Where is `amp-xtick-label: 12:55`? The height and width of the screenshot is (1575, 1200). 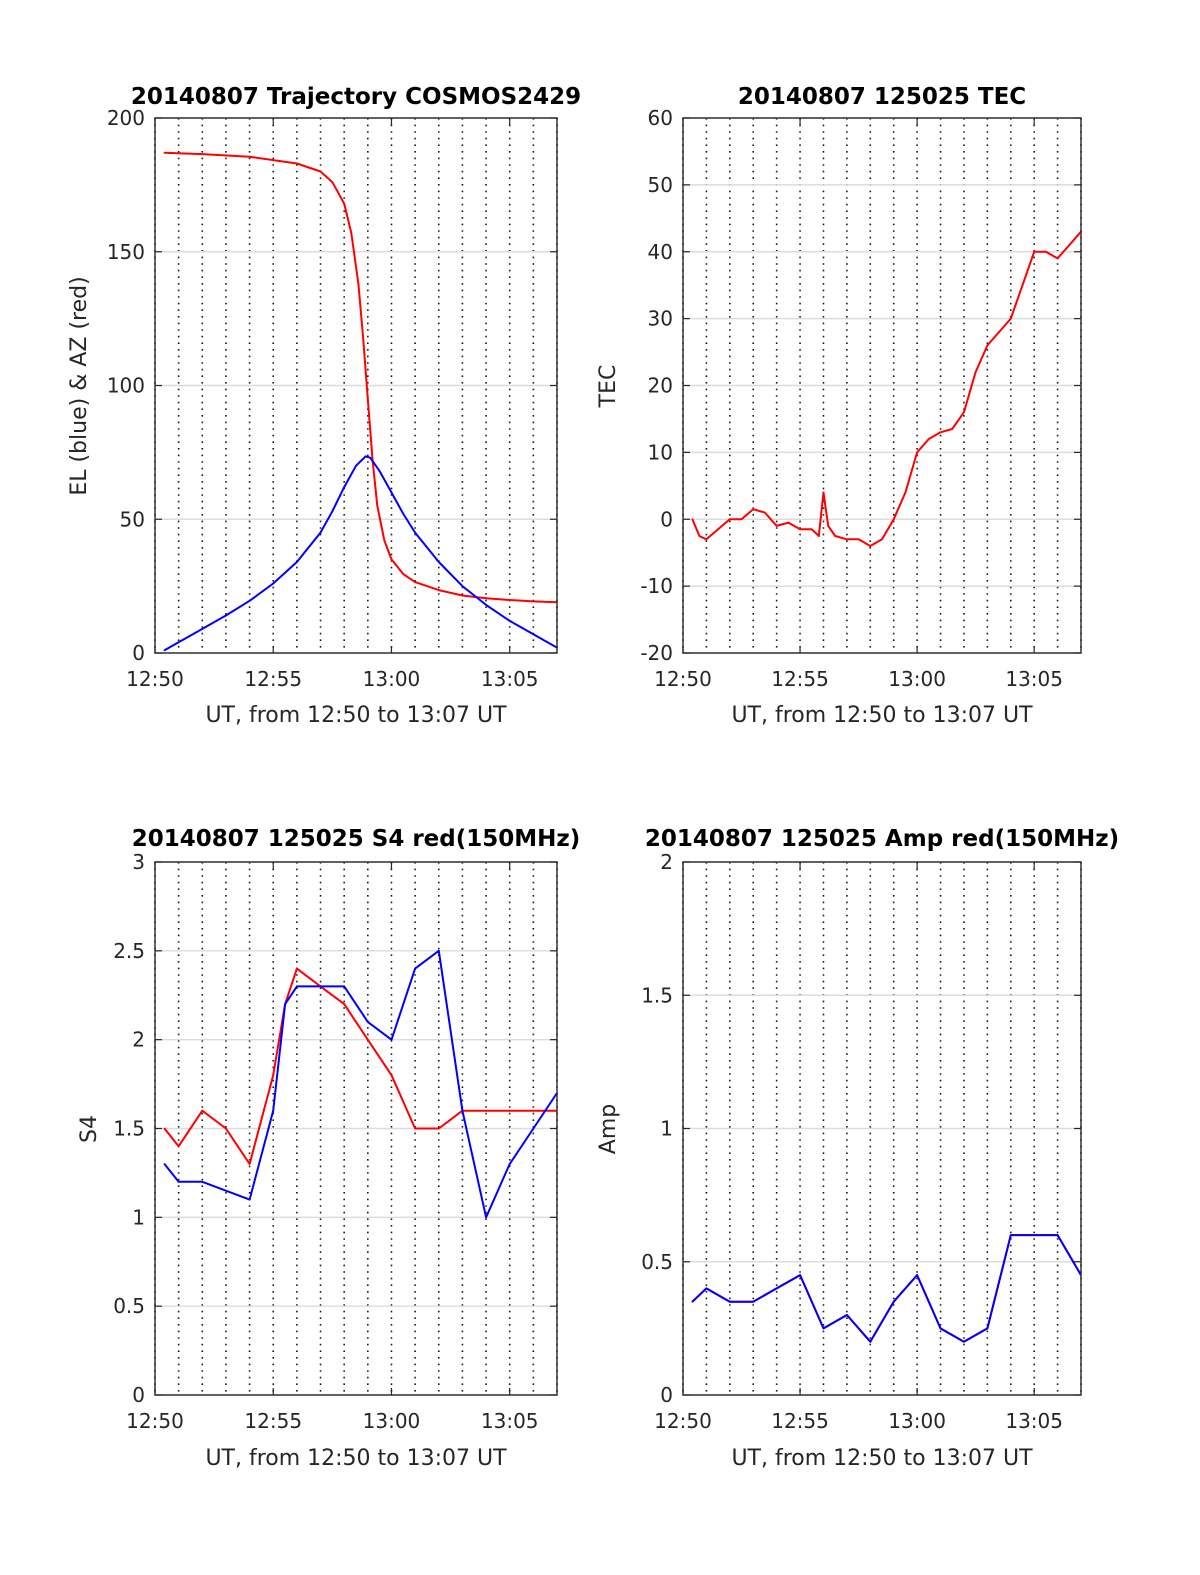 amp-xtick-label: 12:55 is located at coordinates (800, 1421).